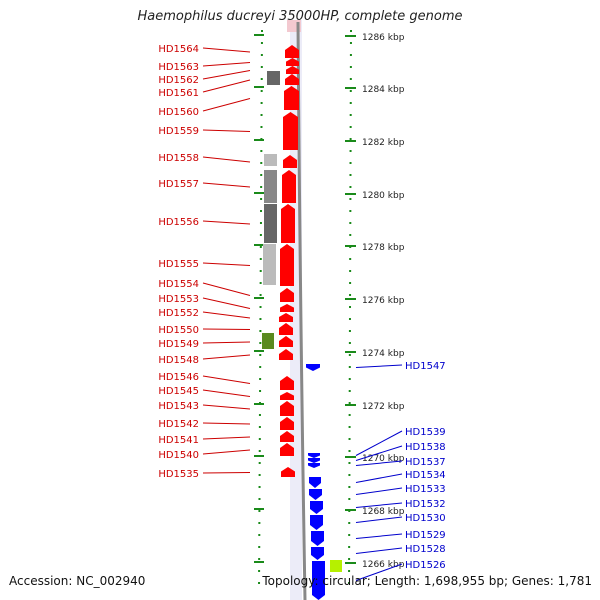  Describe the element at coordinates (178, 455) in the screenshot. I see `forward-gene-label: HD1540` at that location.